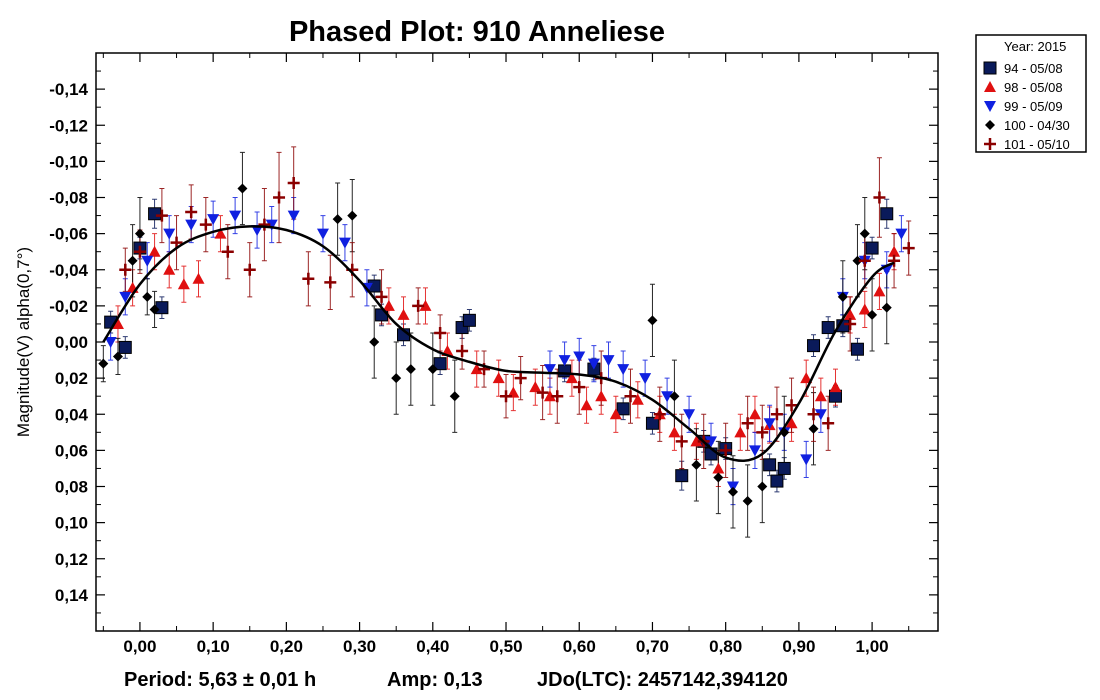 The width and height of the screenshot is (1100, 700). What do you see at coordinates (798, 646) in the screenshot?
I see `x-tick-label: 0,90` at bounding box center [798, 646].